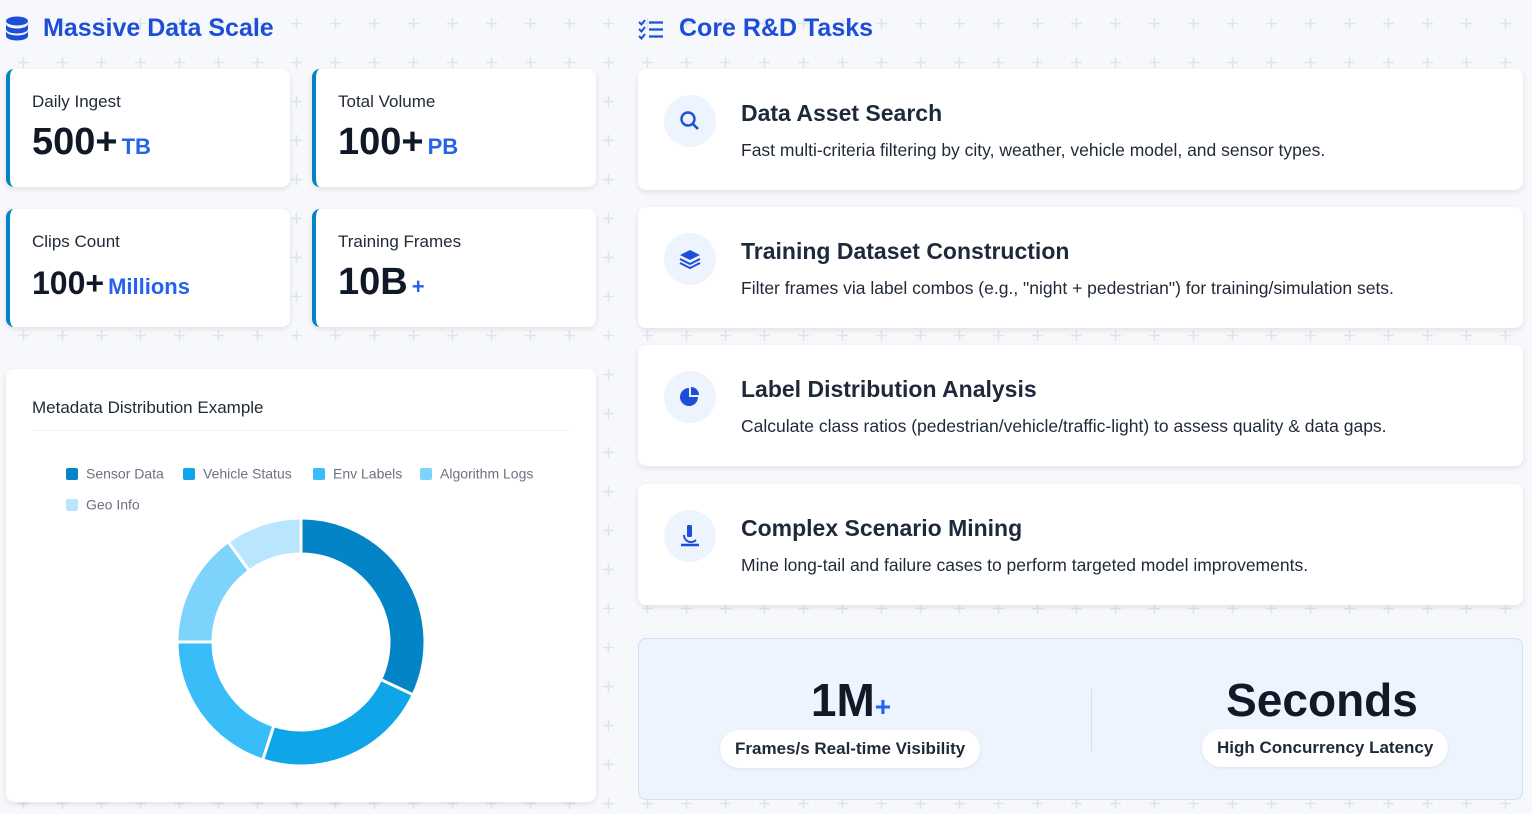 This screenshot has width=1532, height=814. I want to click on legend-label: Algorithm Logs, so click(486, 474).